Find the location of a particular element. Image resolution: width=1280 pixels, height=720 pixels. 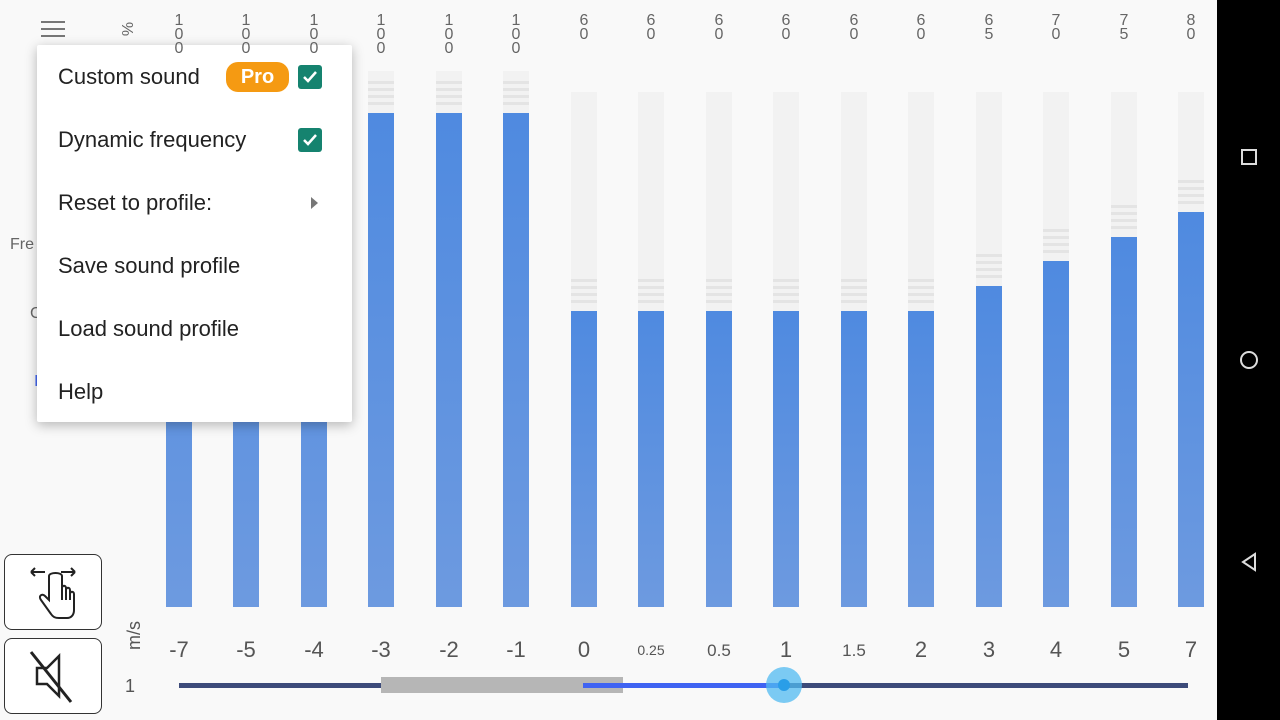

recent-apps-button is located at coordinates (1248, 157).